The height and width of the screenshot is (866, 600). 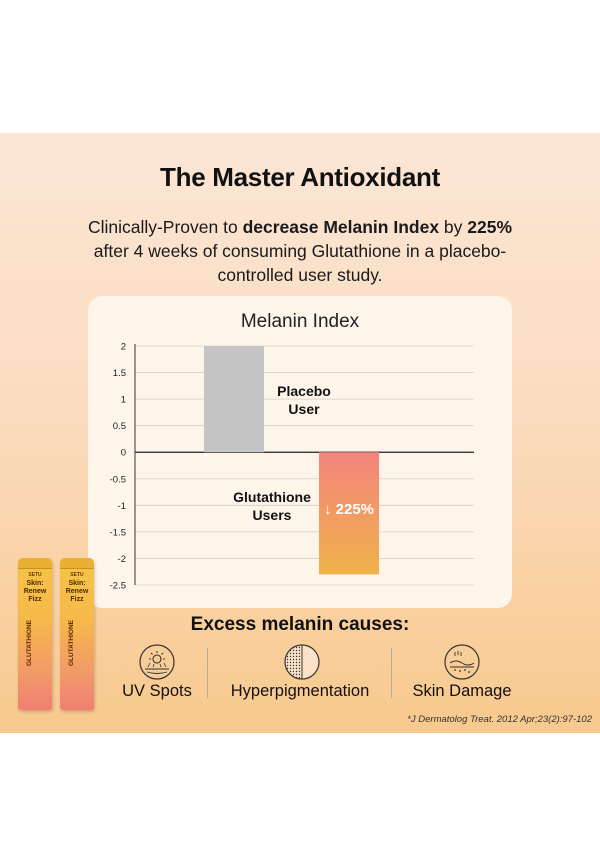 What do you see at coordinates (157, 691) in the screenshot?
I see `cause-label-uv-spots: UV Spots` at bounding box center [157, 691].